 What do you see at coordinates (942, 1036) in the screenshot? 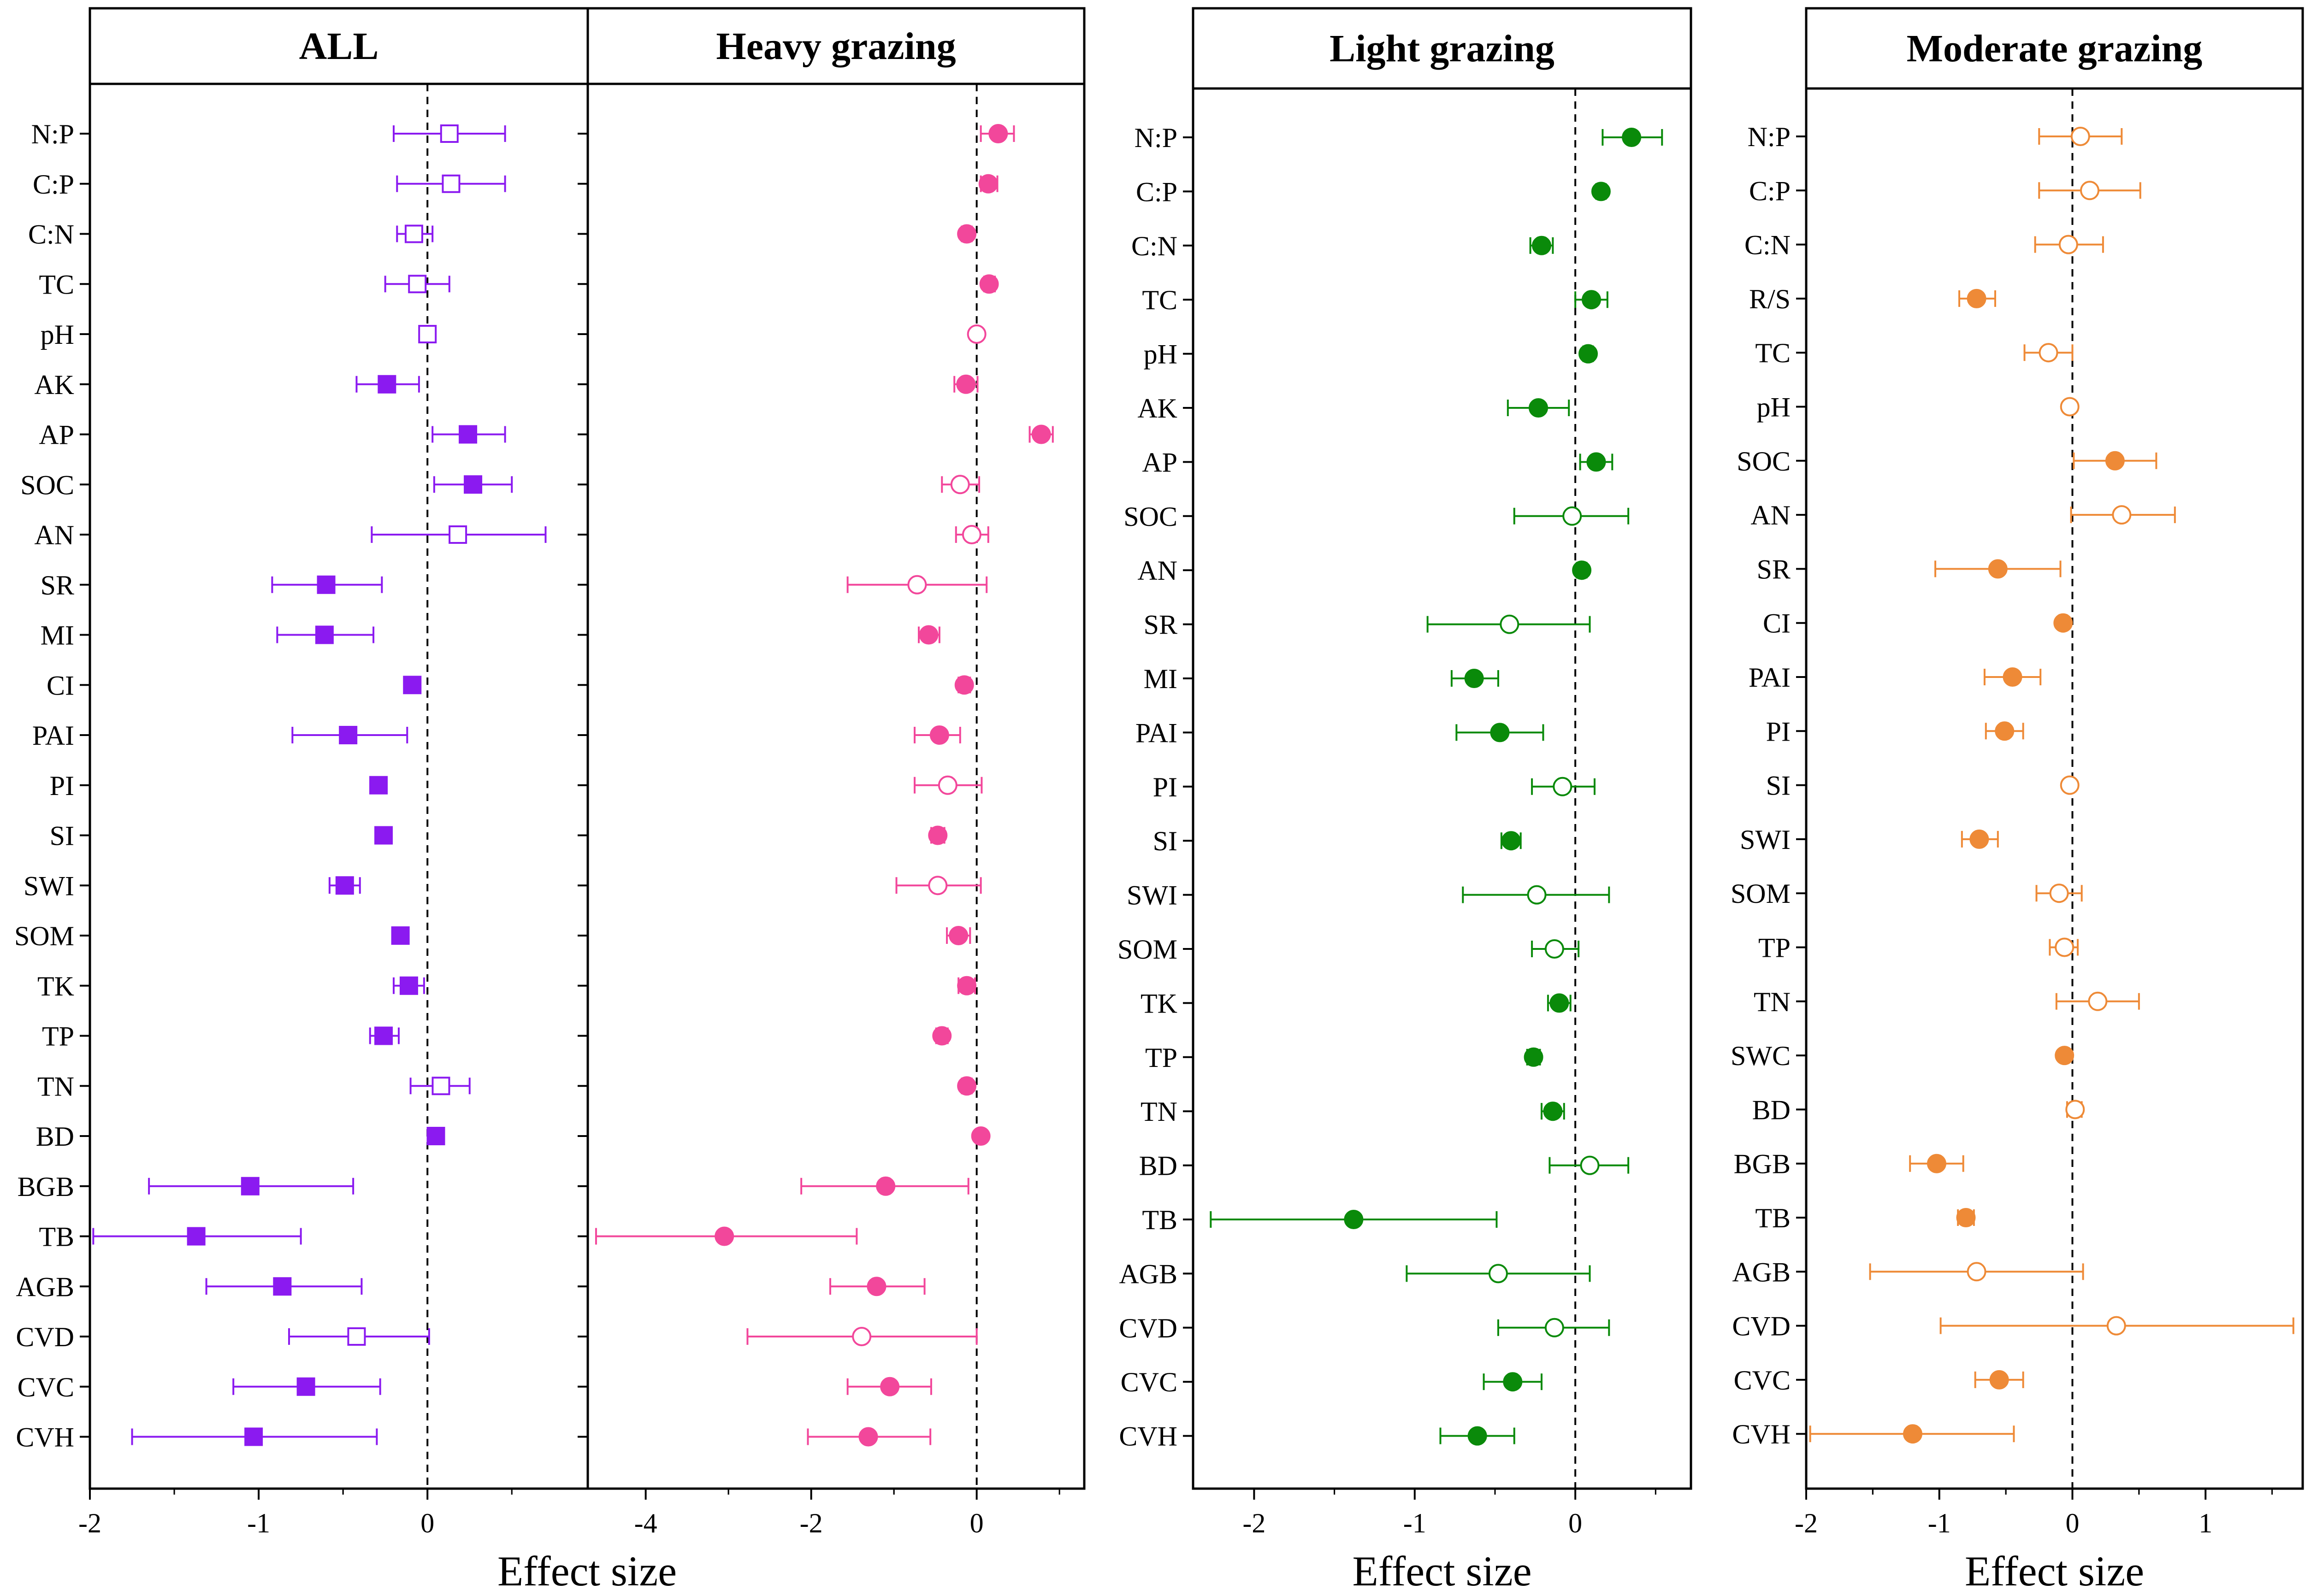
I see `panel-heavy-grazing-point-tp` at bounding box center [942, 1036].